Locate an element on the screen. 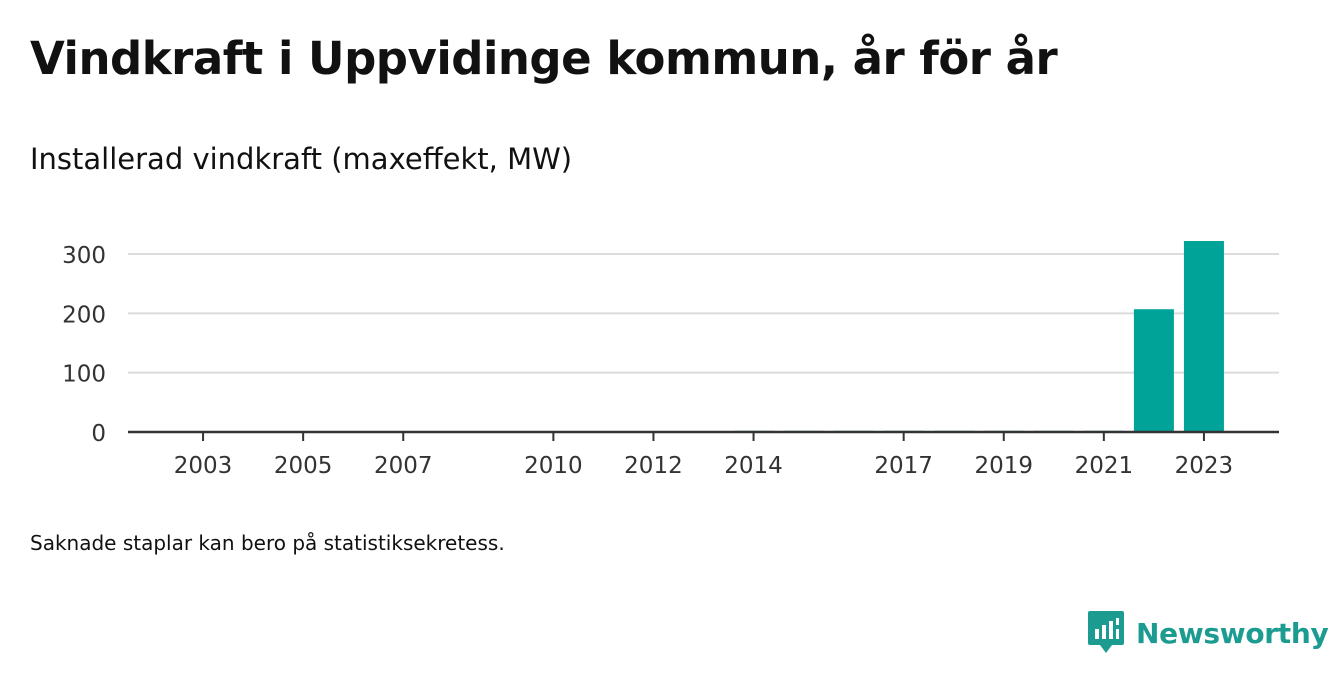  y-tick-label: 0 is located at coordinates (98, 434).